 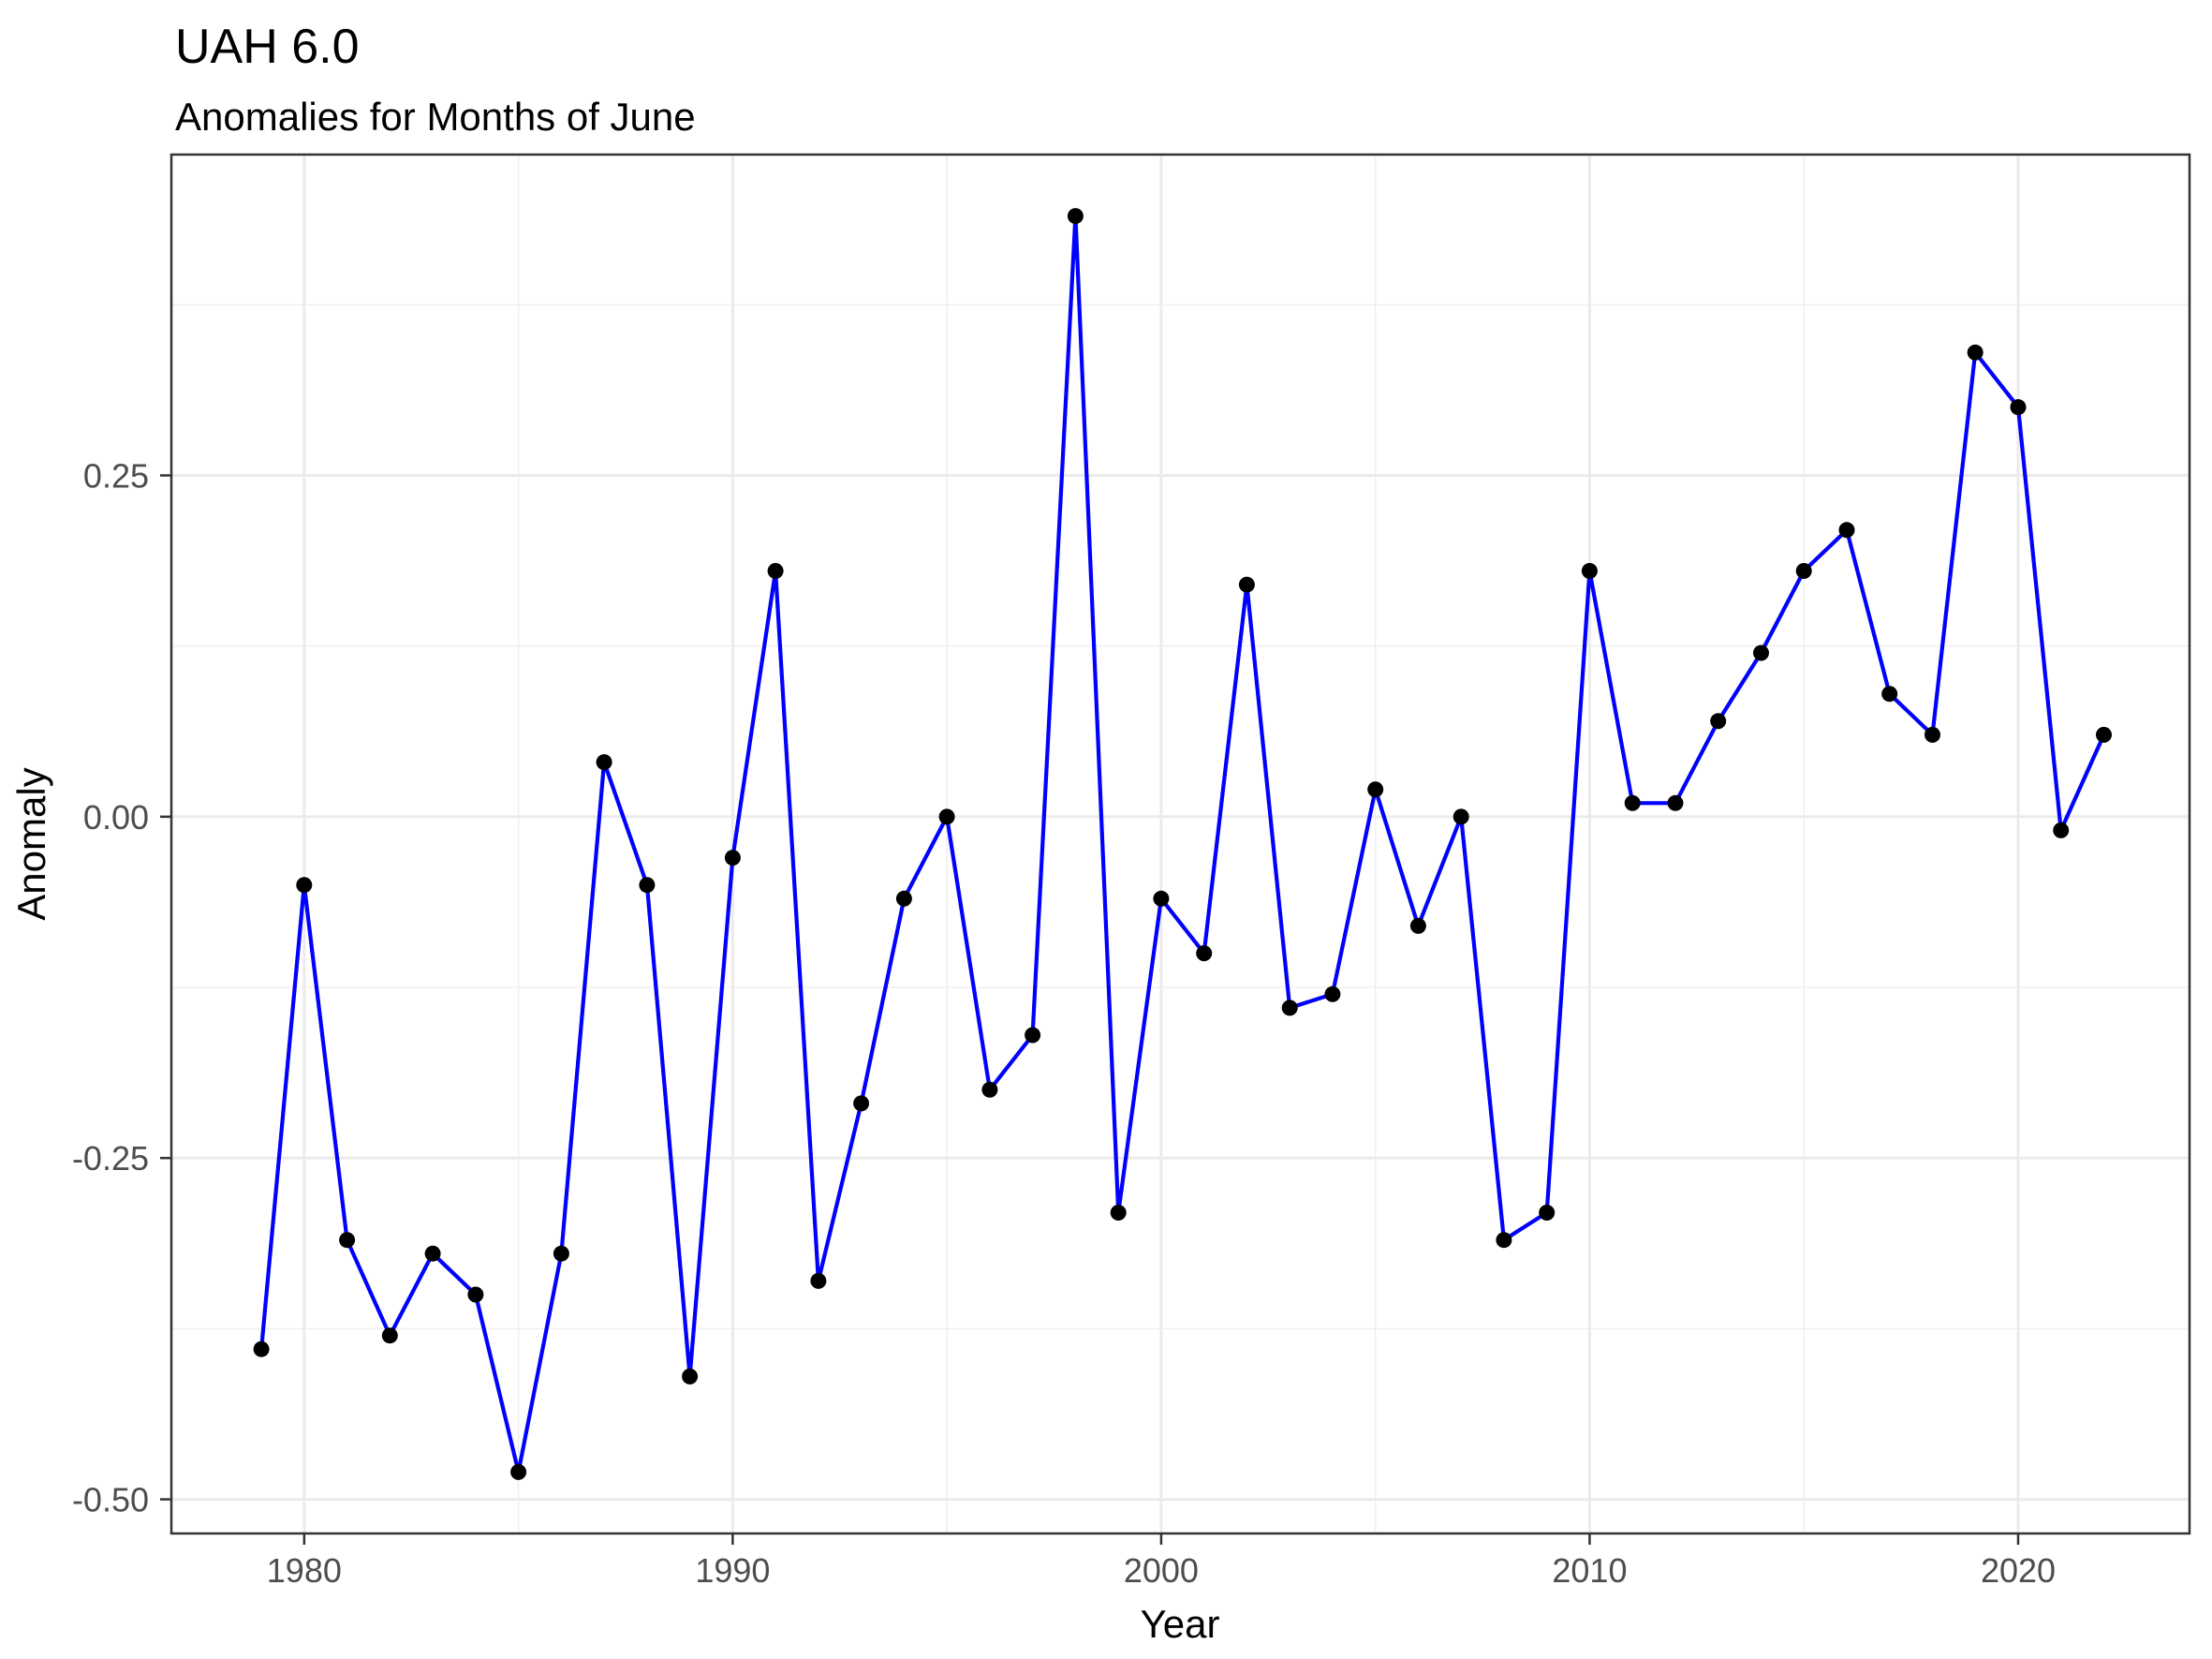 What do you see at coordinates (436, 117) in the screenshot?
I see `chart-subtitle: Anomalies for Months of June` at bounding box center [436, 117].